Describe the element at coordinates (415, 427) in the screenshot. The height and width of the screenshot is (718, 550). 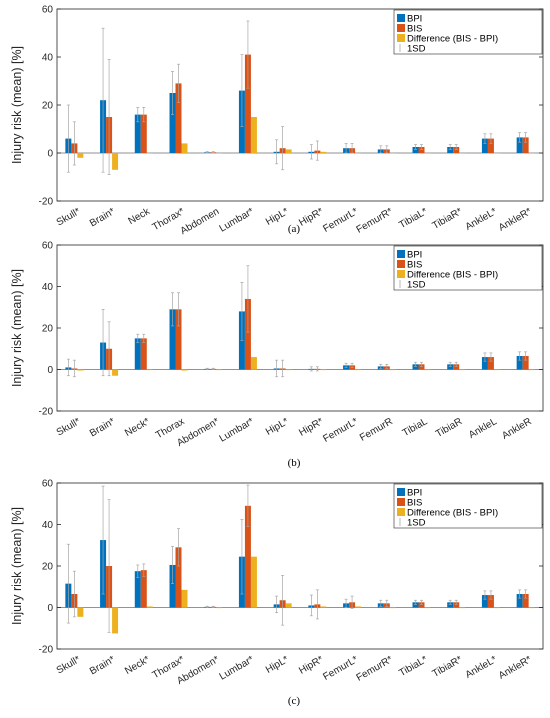
I see `x-tick-label: TibiaL` at that location.